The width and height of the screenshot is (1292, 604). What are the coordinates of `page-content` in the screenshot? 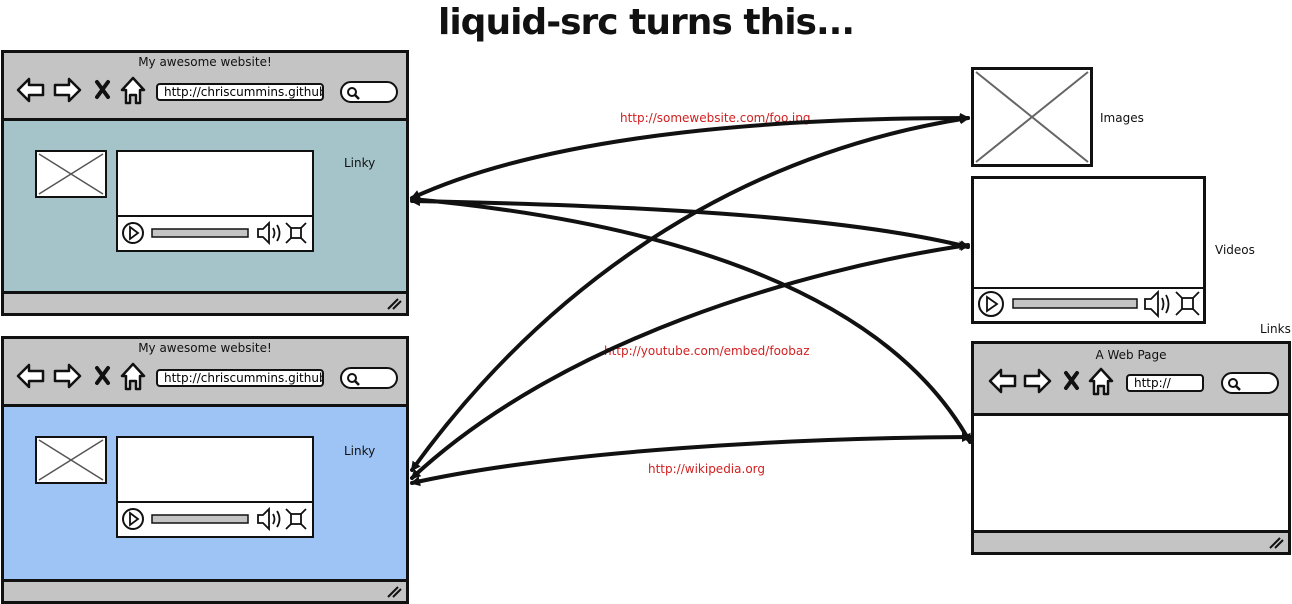 It's located at (1131, 473).